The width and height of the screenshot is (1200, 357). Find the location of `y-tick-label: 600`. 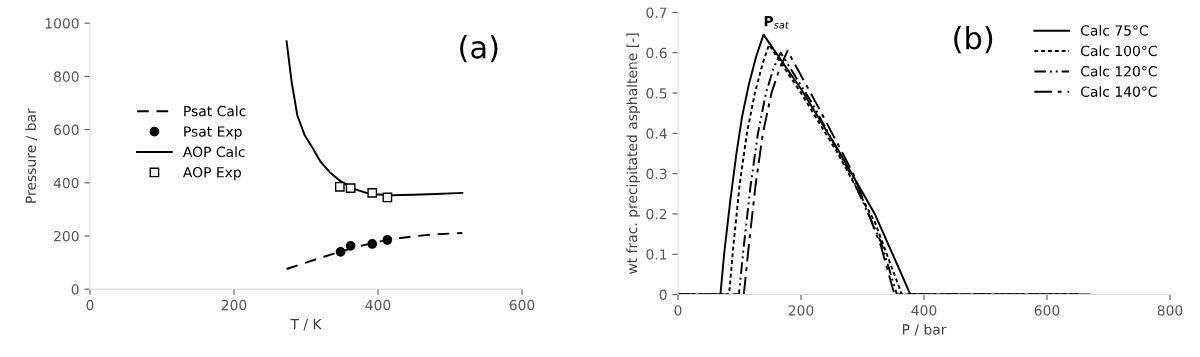

y-tick-label: 600 is located at coordinates (66, 130).